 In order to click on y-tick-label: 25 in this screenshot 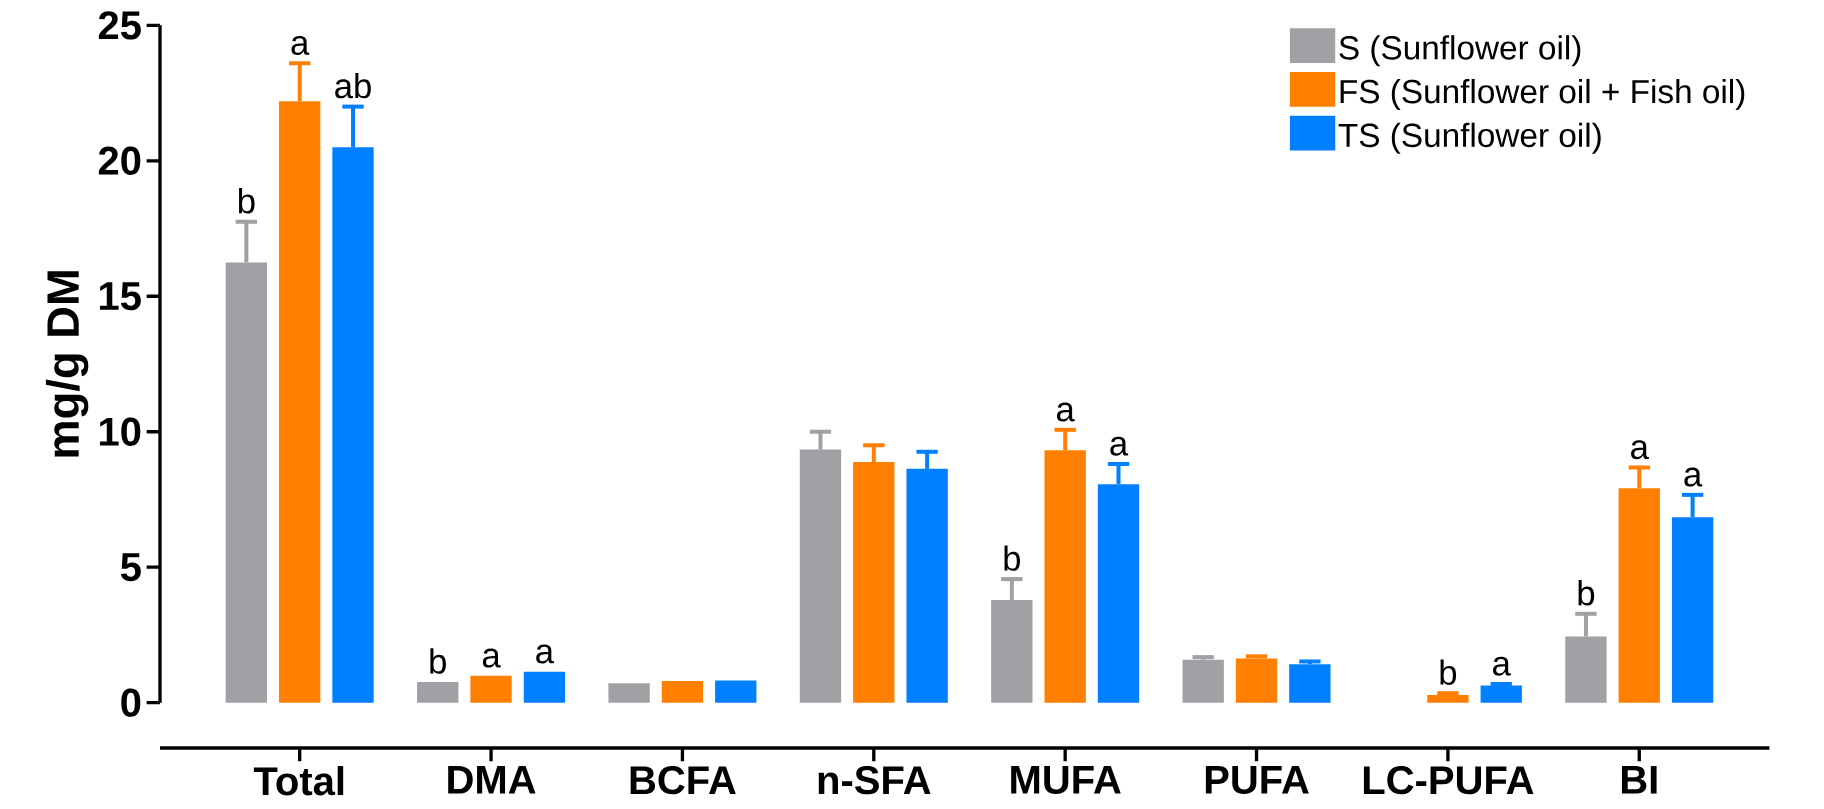, I will do `click(119, 25)`.